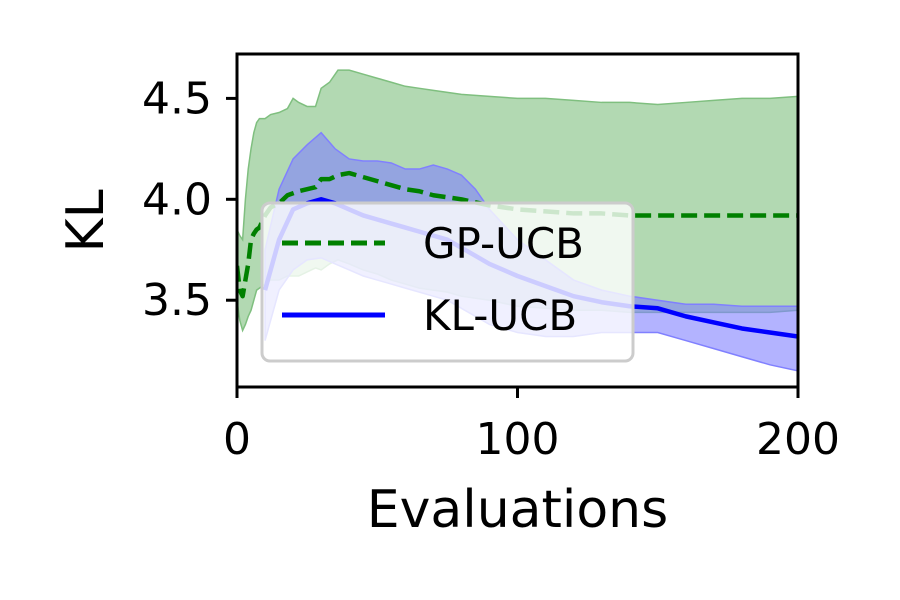 This screenshot has height=600, width=900. I want to click on legend-label-kl-ucb: KL-UCB, so click(500, 315).